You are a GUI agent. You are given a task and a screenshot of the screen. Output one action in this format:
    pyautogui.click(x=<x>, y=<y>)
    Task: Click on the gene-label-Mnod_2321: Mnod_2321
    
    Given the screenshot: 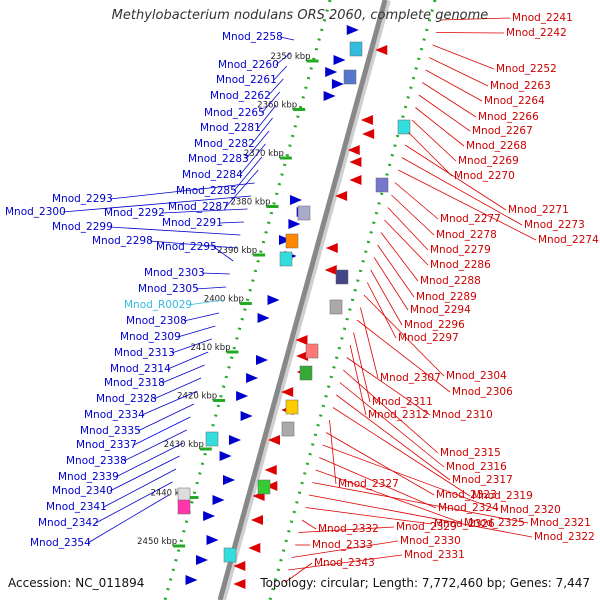 What is the action you would take?
    pyautogui.click(x=560, y=523)
    